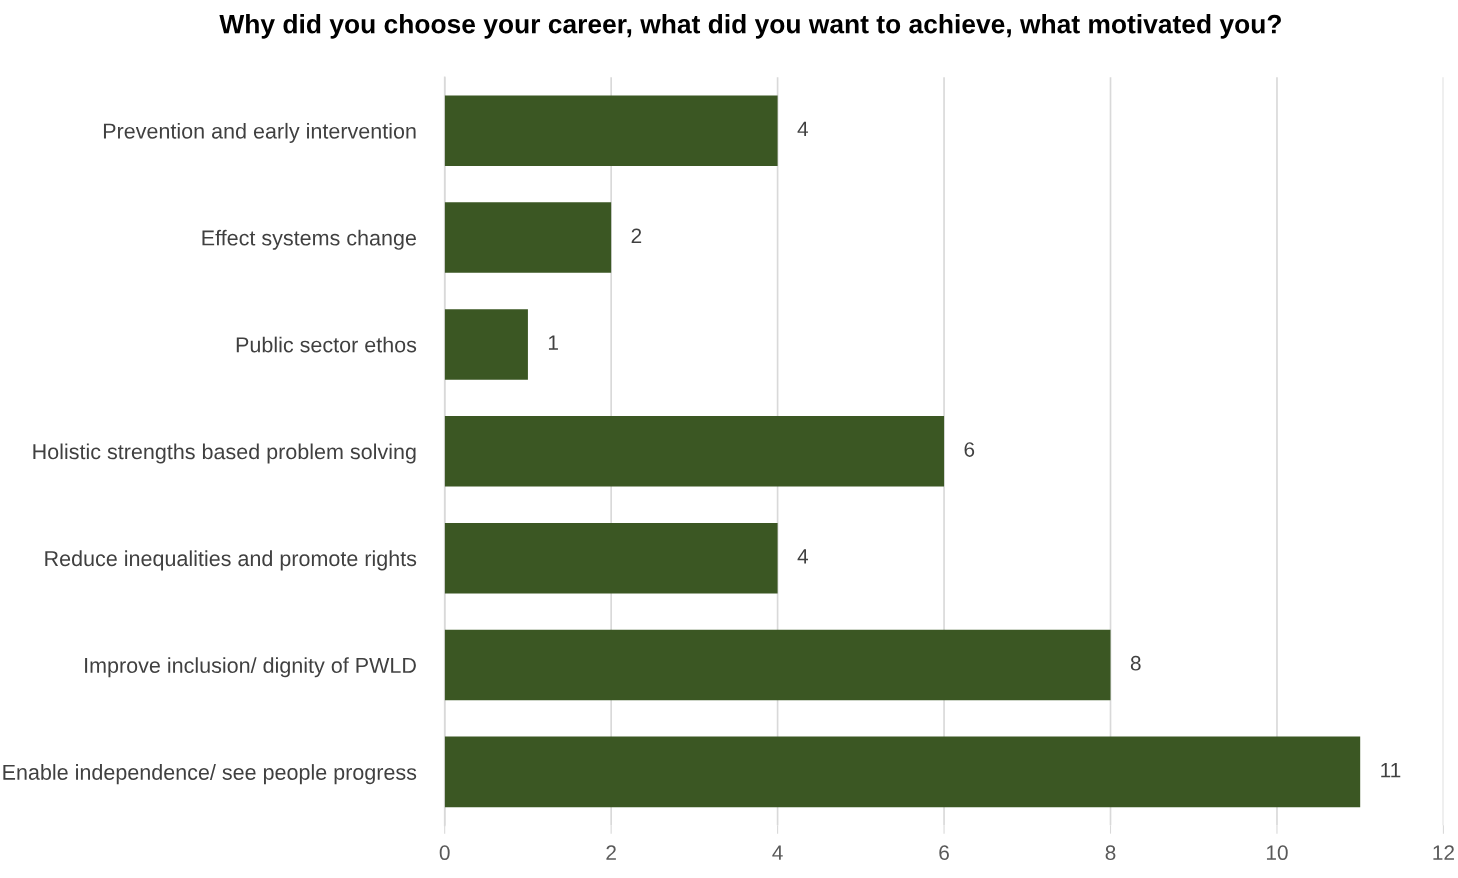 This screenshot has width=1458, height=878. What do you see at coordinates (1135, 663) in the screenshot?
I see `data-label: 8` at bounding box center [1135, 663].